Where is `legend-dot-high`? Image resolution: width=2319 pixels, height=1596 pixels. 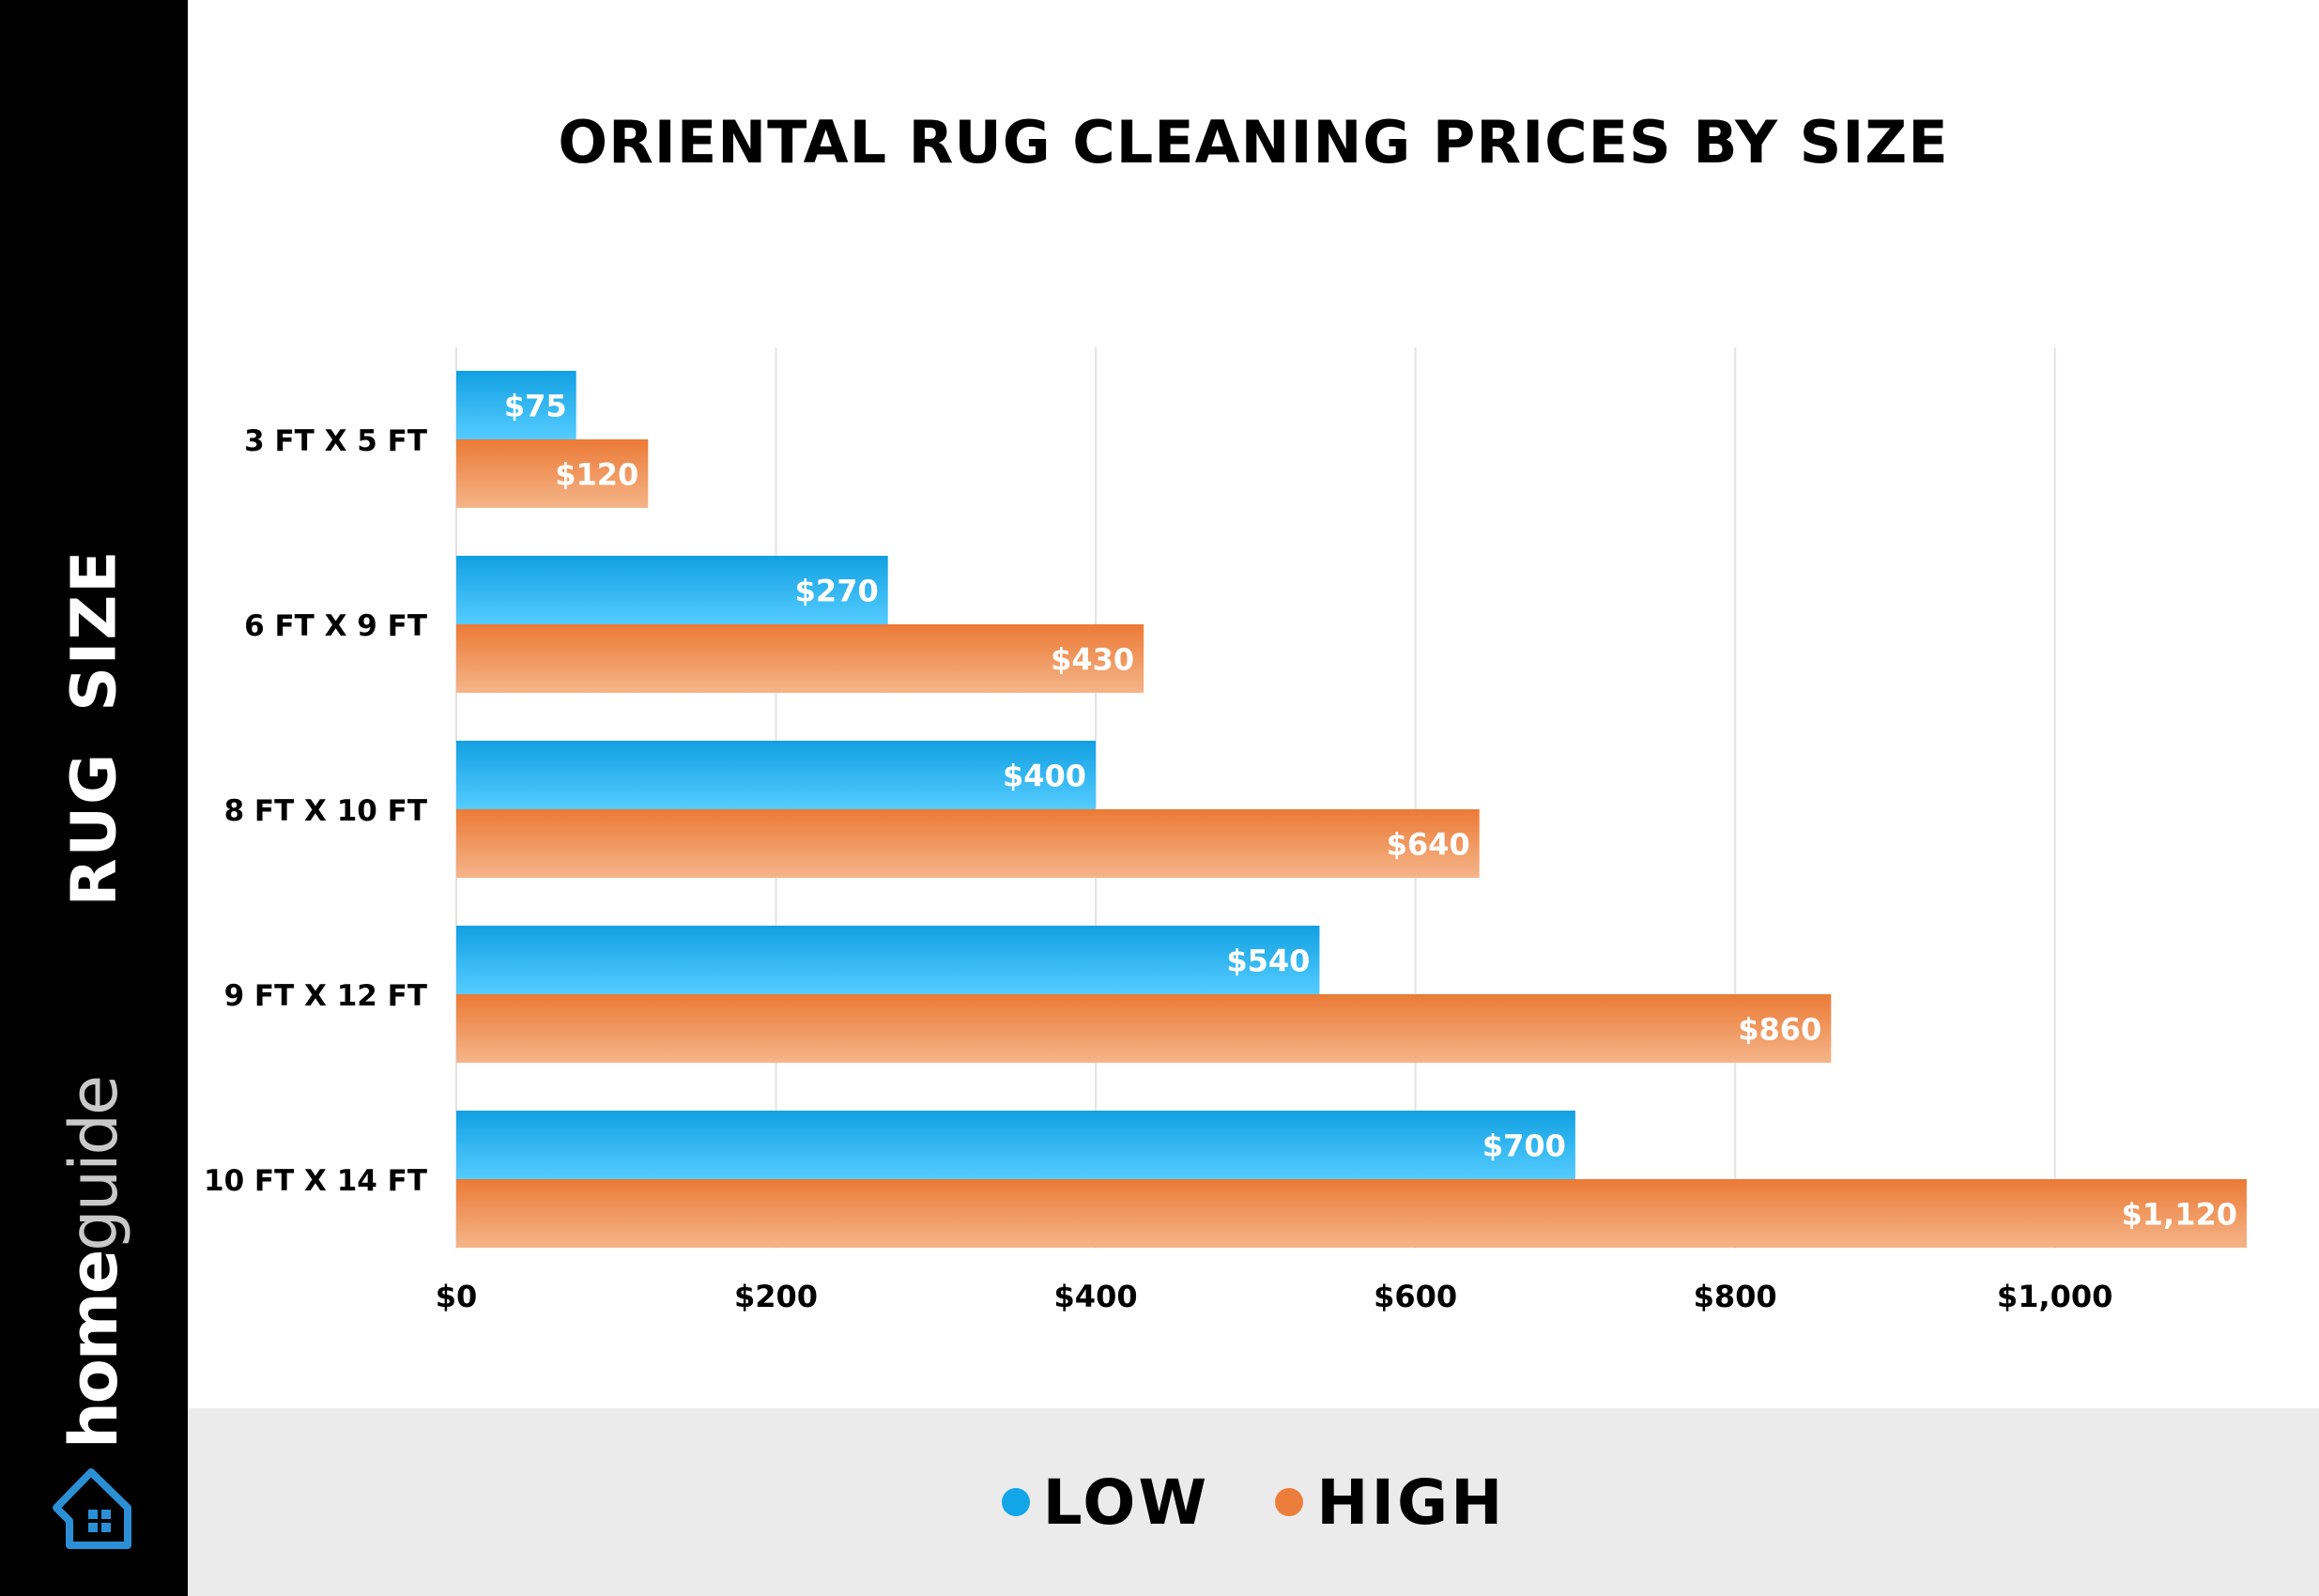 legend-dot-high is located at coordinates (1289, 1502).